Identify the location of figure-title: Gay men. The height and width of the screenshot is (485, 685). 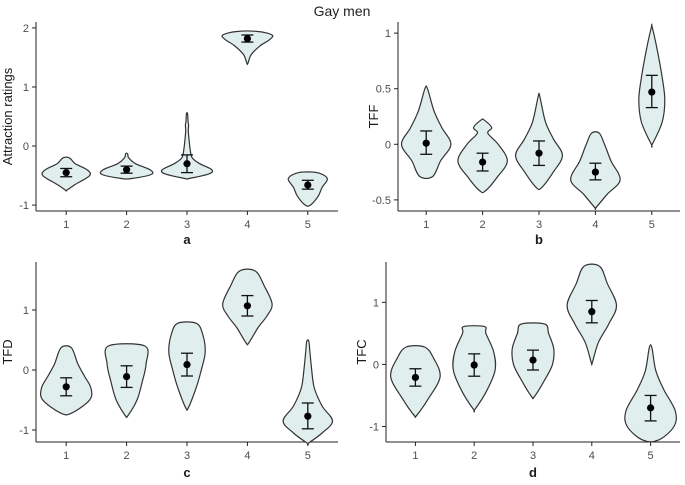
(342, 11).